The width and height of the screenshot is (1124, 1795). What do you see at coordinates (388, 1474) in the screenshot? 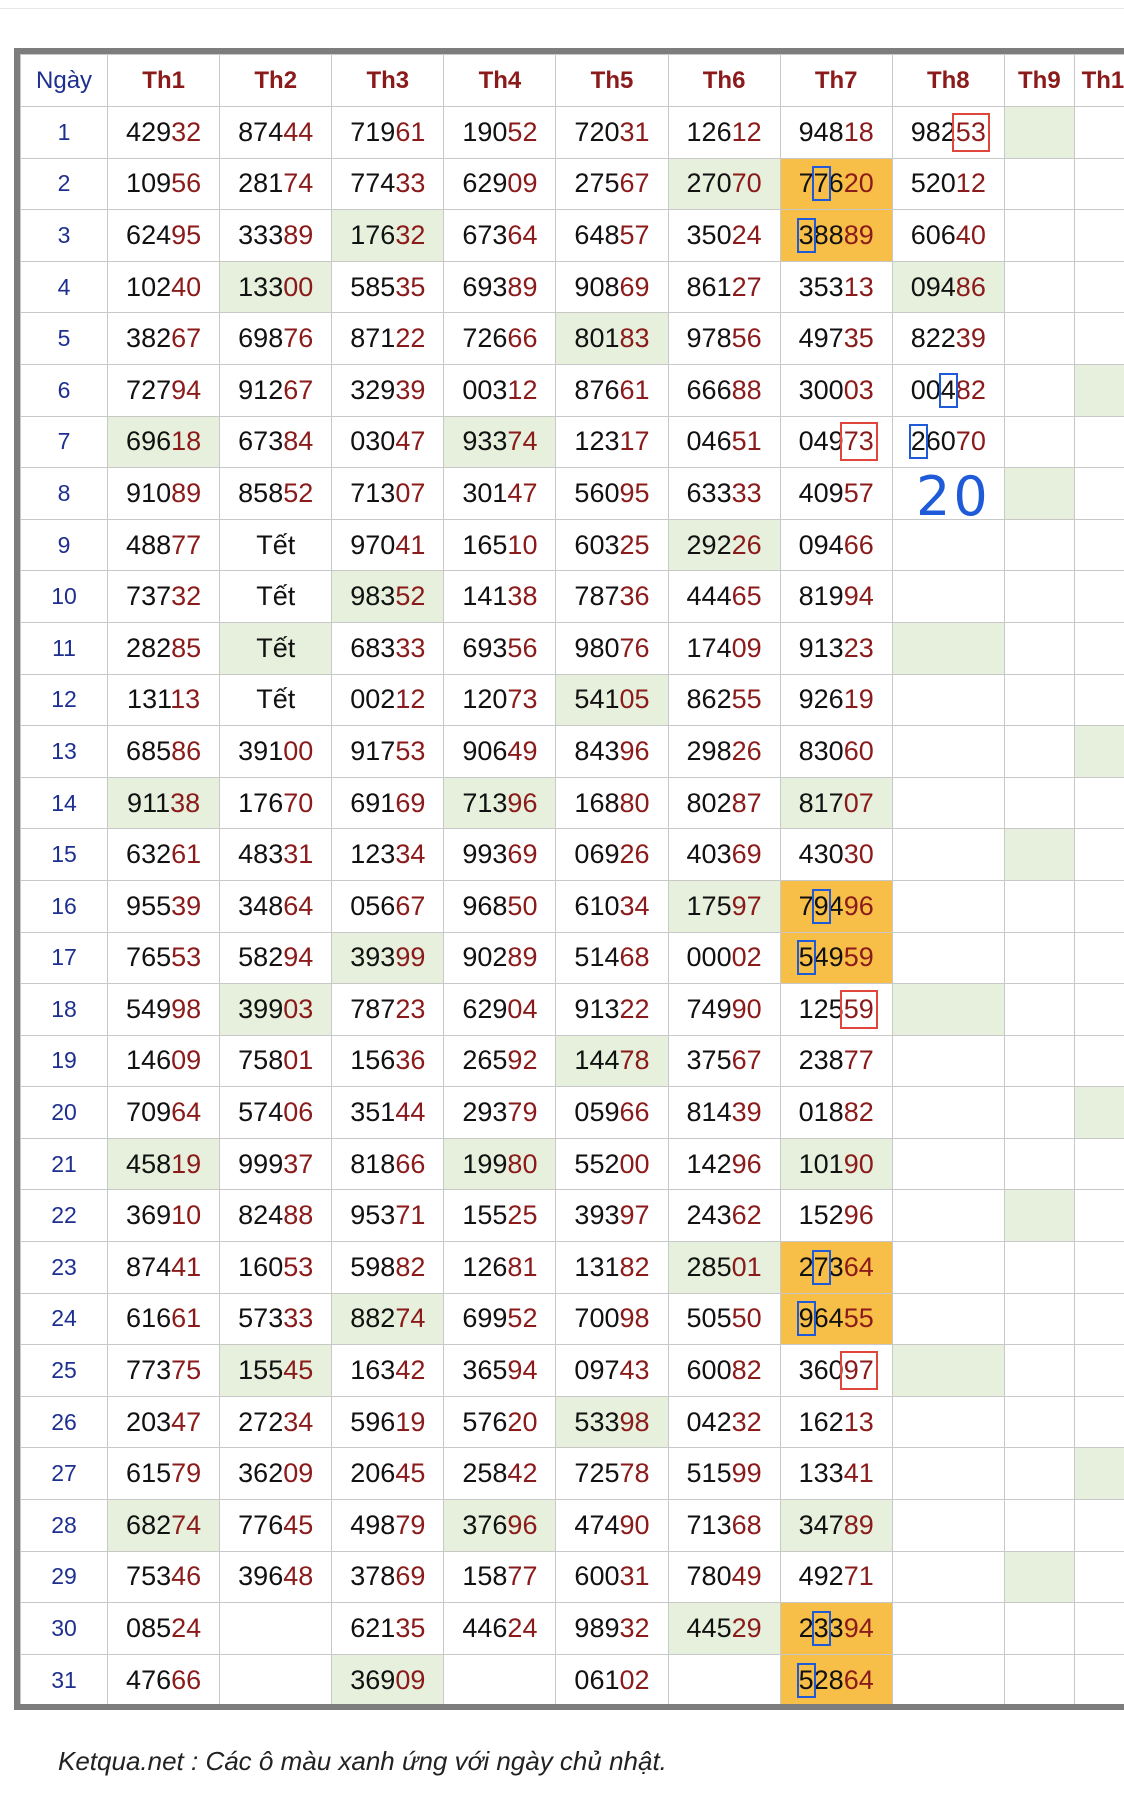
I see `result-cell: 20645` at bounding box center [388, 1474].